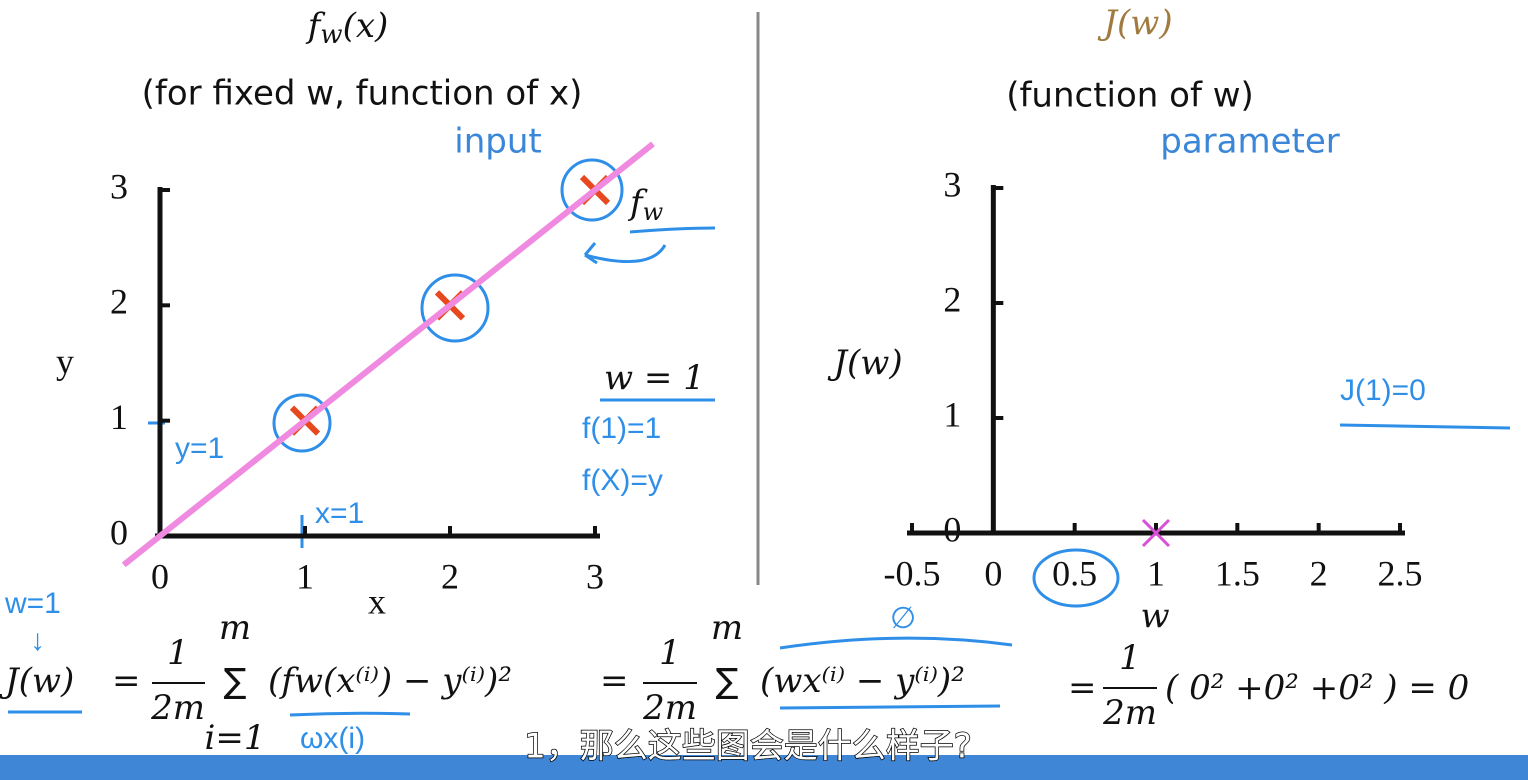 This screenshot has height=780, width=1528. I want to click on annotation: f(X)=y, so click(622, 480).